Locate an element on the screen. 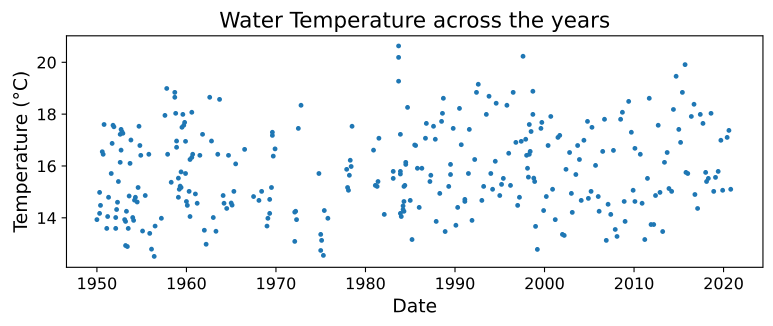 The height and width of the screenshot is (326, 773). x-tick-label: 1960 is located at coordinates (187, 283).